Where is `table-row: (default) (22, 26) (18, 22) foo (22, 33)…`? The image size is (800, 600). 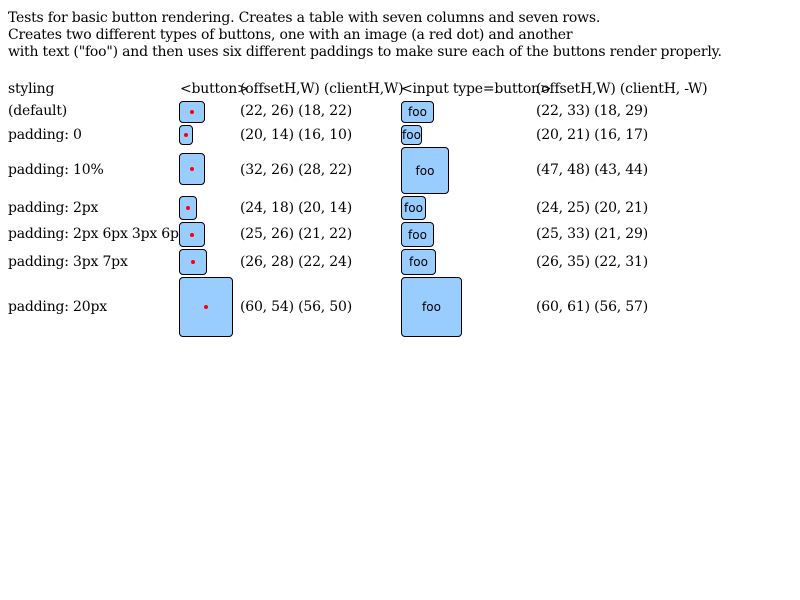
table-row: (default) (22, 26) (18, 22) foo (22, 33)… is located at coordinates (400, 112).